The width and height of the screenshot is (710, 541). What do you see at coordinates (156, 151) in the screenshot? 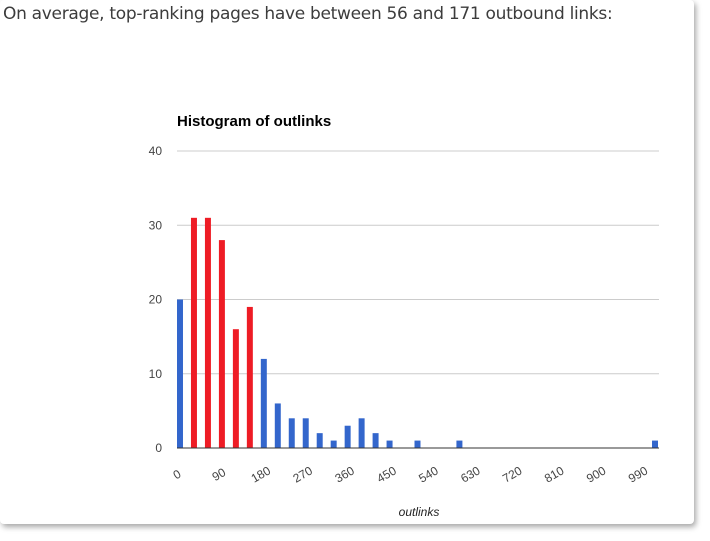
I see `y-tick-label: 40` at bounding box center [156, 151].